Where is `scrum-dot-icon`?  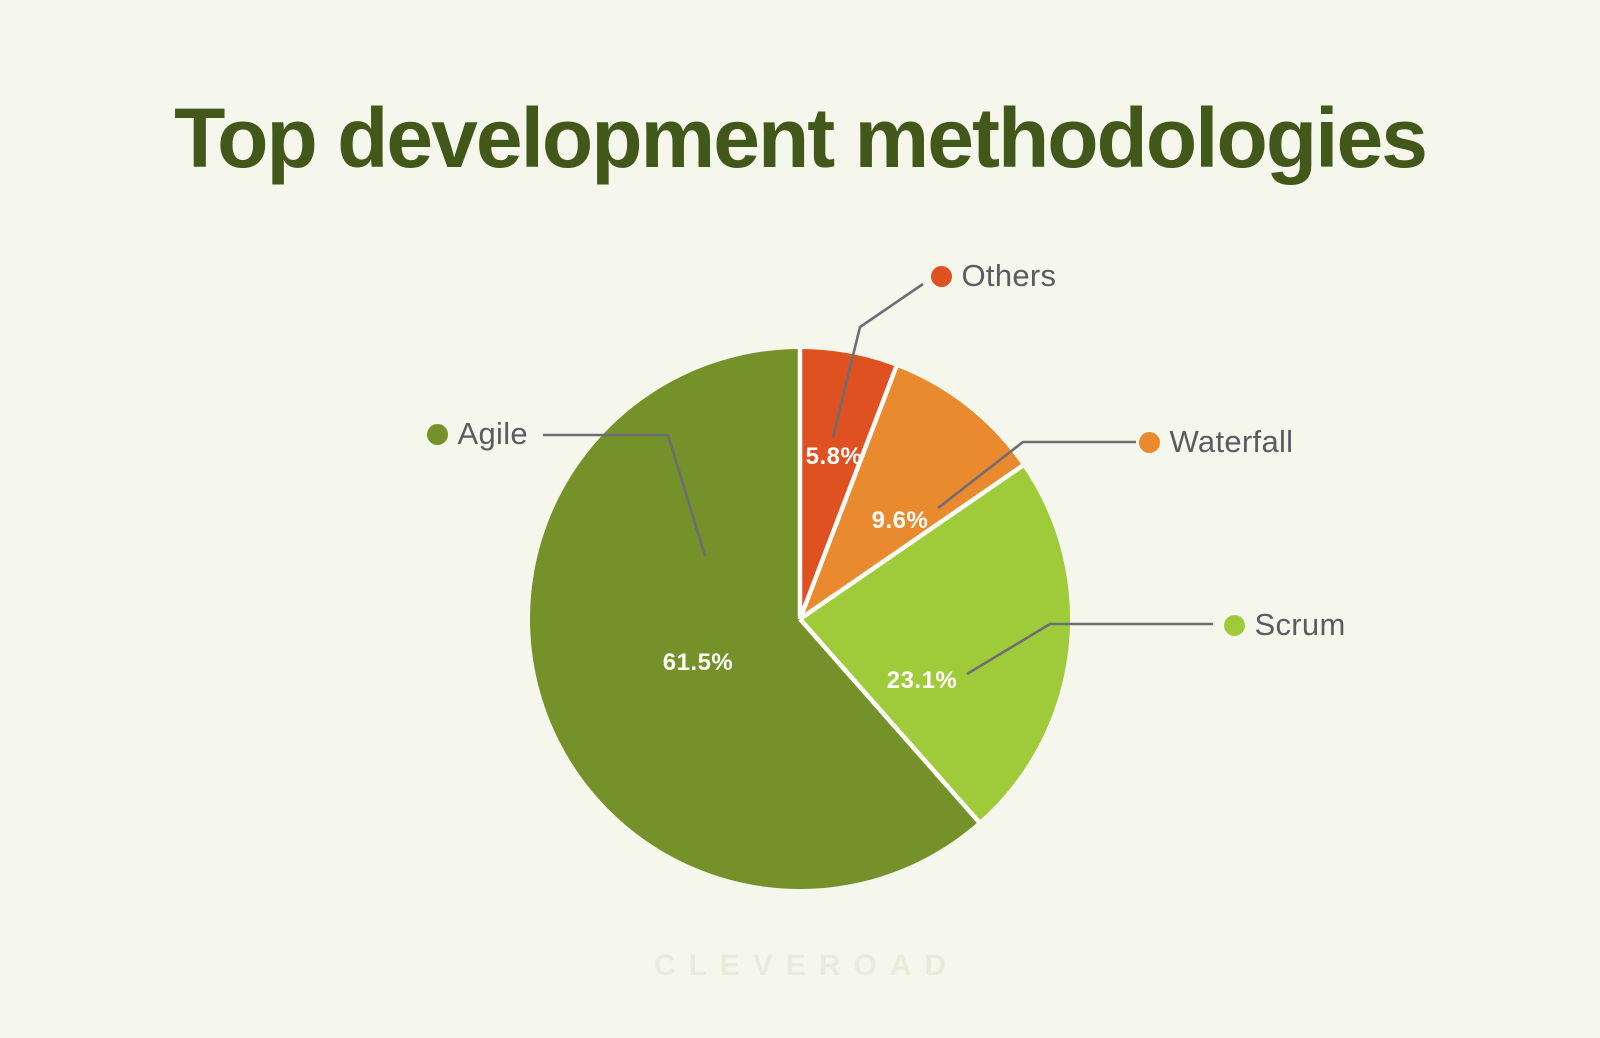 scrum-dot-icon is located at coordinates (1234, 625).